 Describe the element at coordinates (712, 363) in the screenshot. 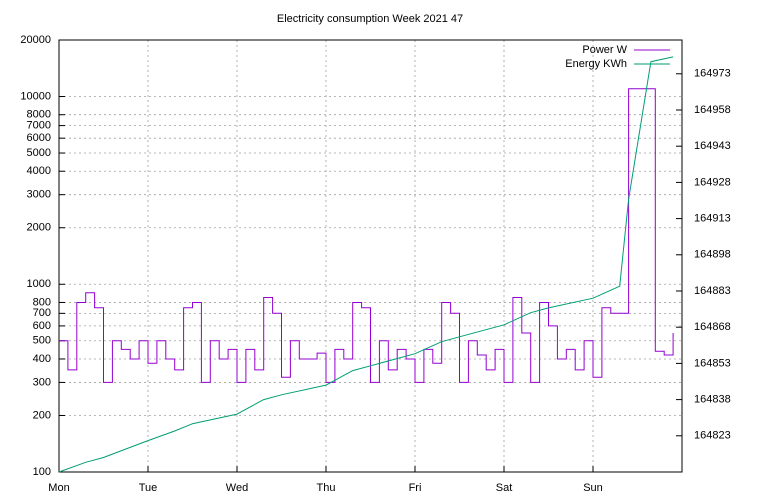

I see `y2-tick-label: 164853` at that location.